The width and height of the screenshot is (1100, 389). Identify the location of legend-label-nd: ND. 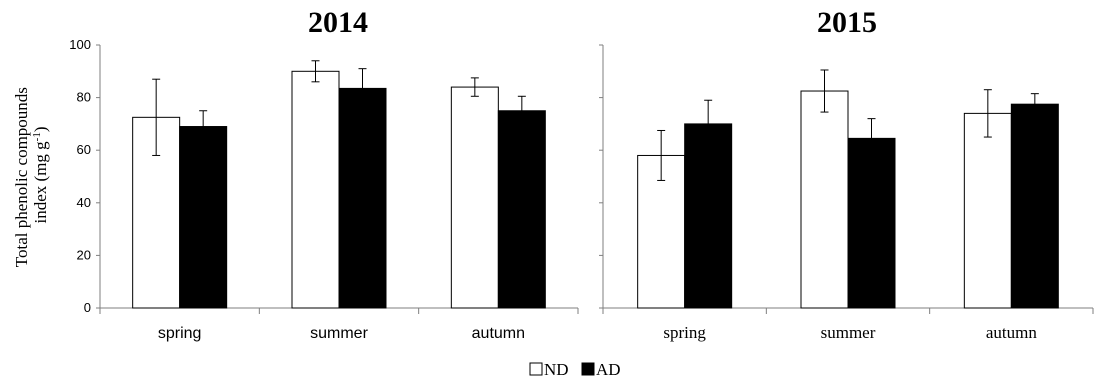
(556, 369).